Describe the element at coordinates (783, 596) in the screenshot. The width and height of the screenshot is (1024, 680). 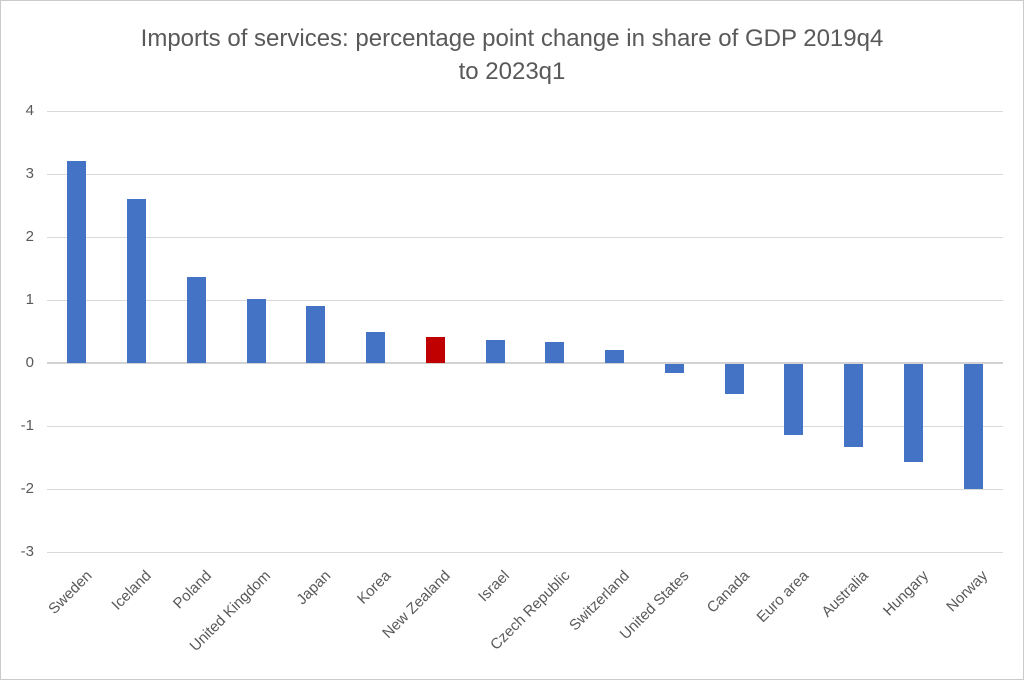
I see `x-axis-label-euro-area: Euro area` at that location.